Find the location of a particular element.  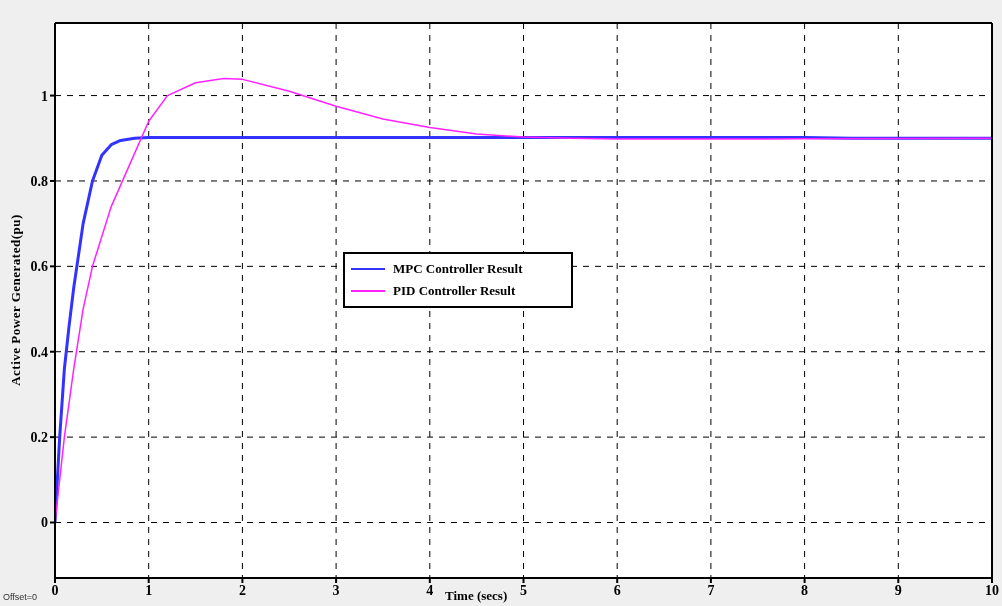

x-tick-label: 0 is located at coordinates (55, 590).